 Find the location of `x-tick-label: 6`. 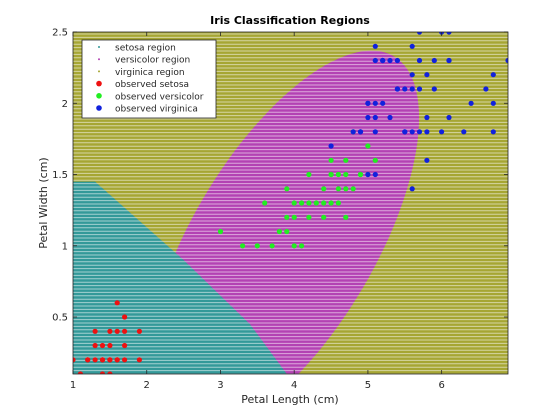

x-tick-label: 6 is located at coordinates (441, 385).